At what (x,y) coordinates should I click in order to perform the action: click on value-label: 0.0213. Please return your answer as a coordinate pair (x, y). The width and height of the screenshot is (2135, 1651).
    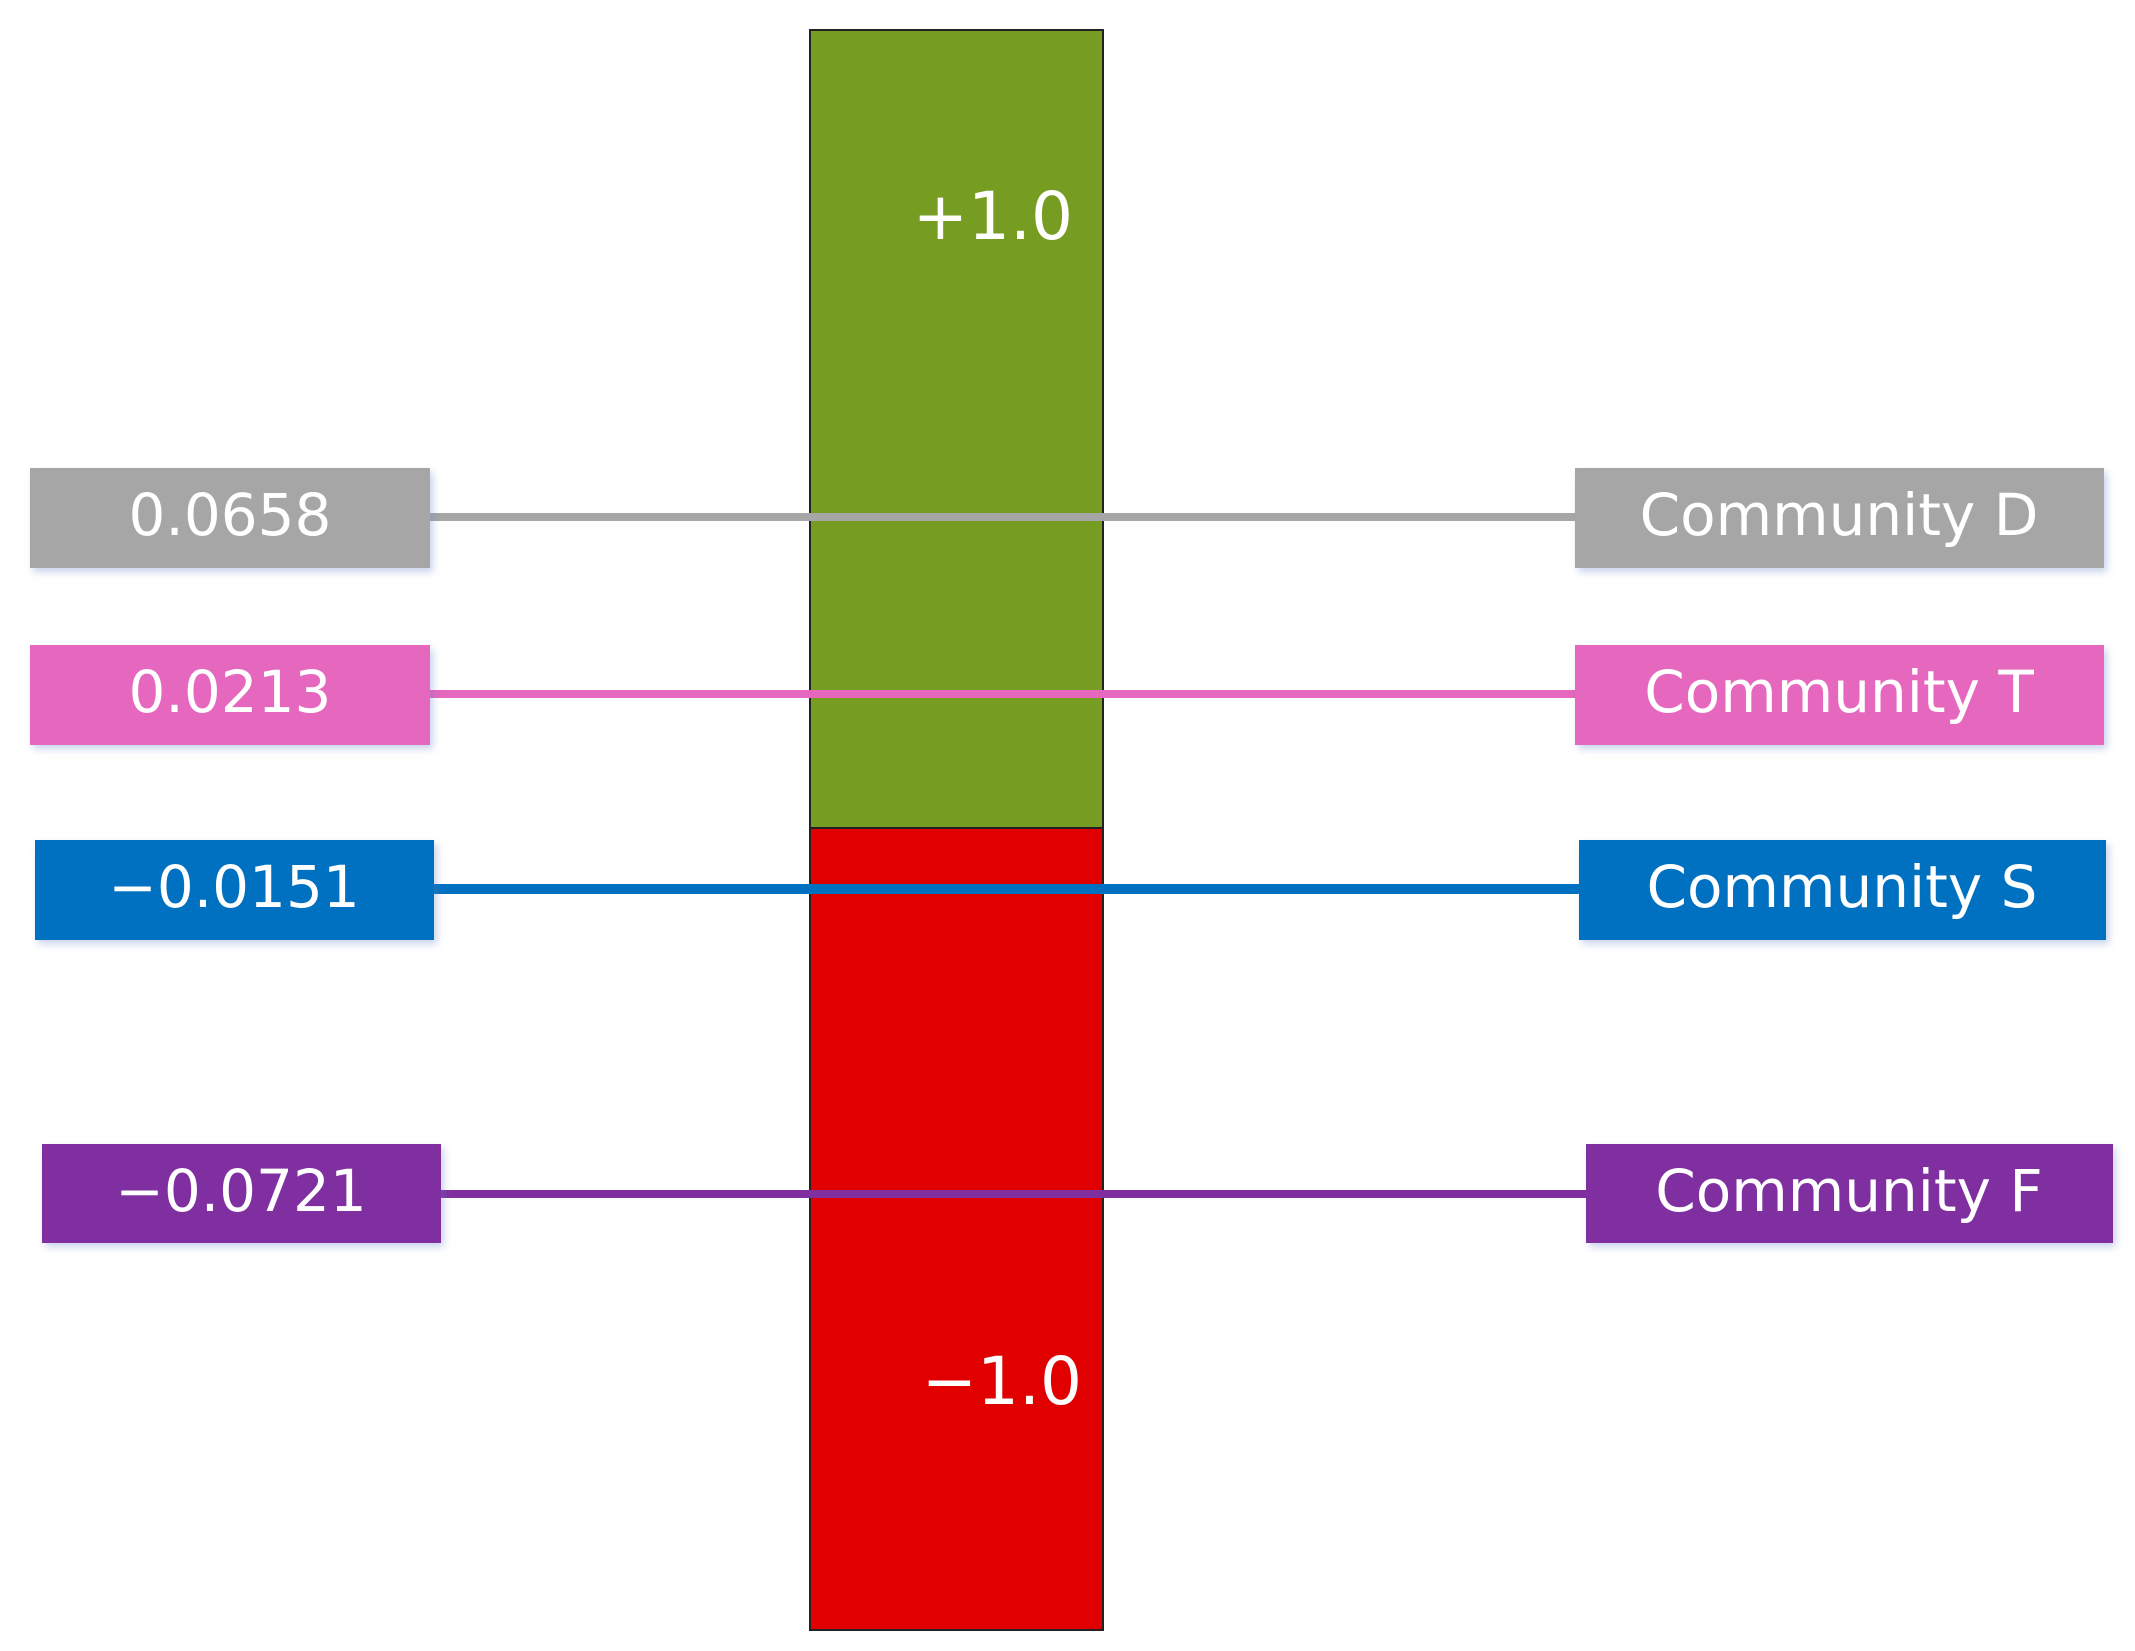
    Looking at the image, I should click on (230, 692).